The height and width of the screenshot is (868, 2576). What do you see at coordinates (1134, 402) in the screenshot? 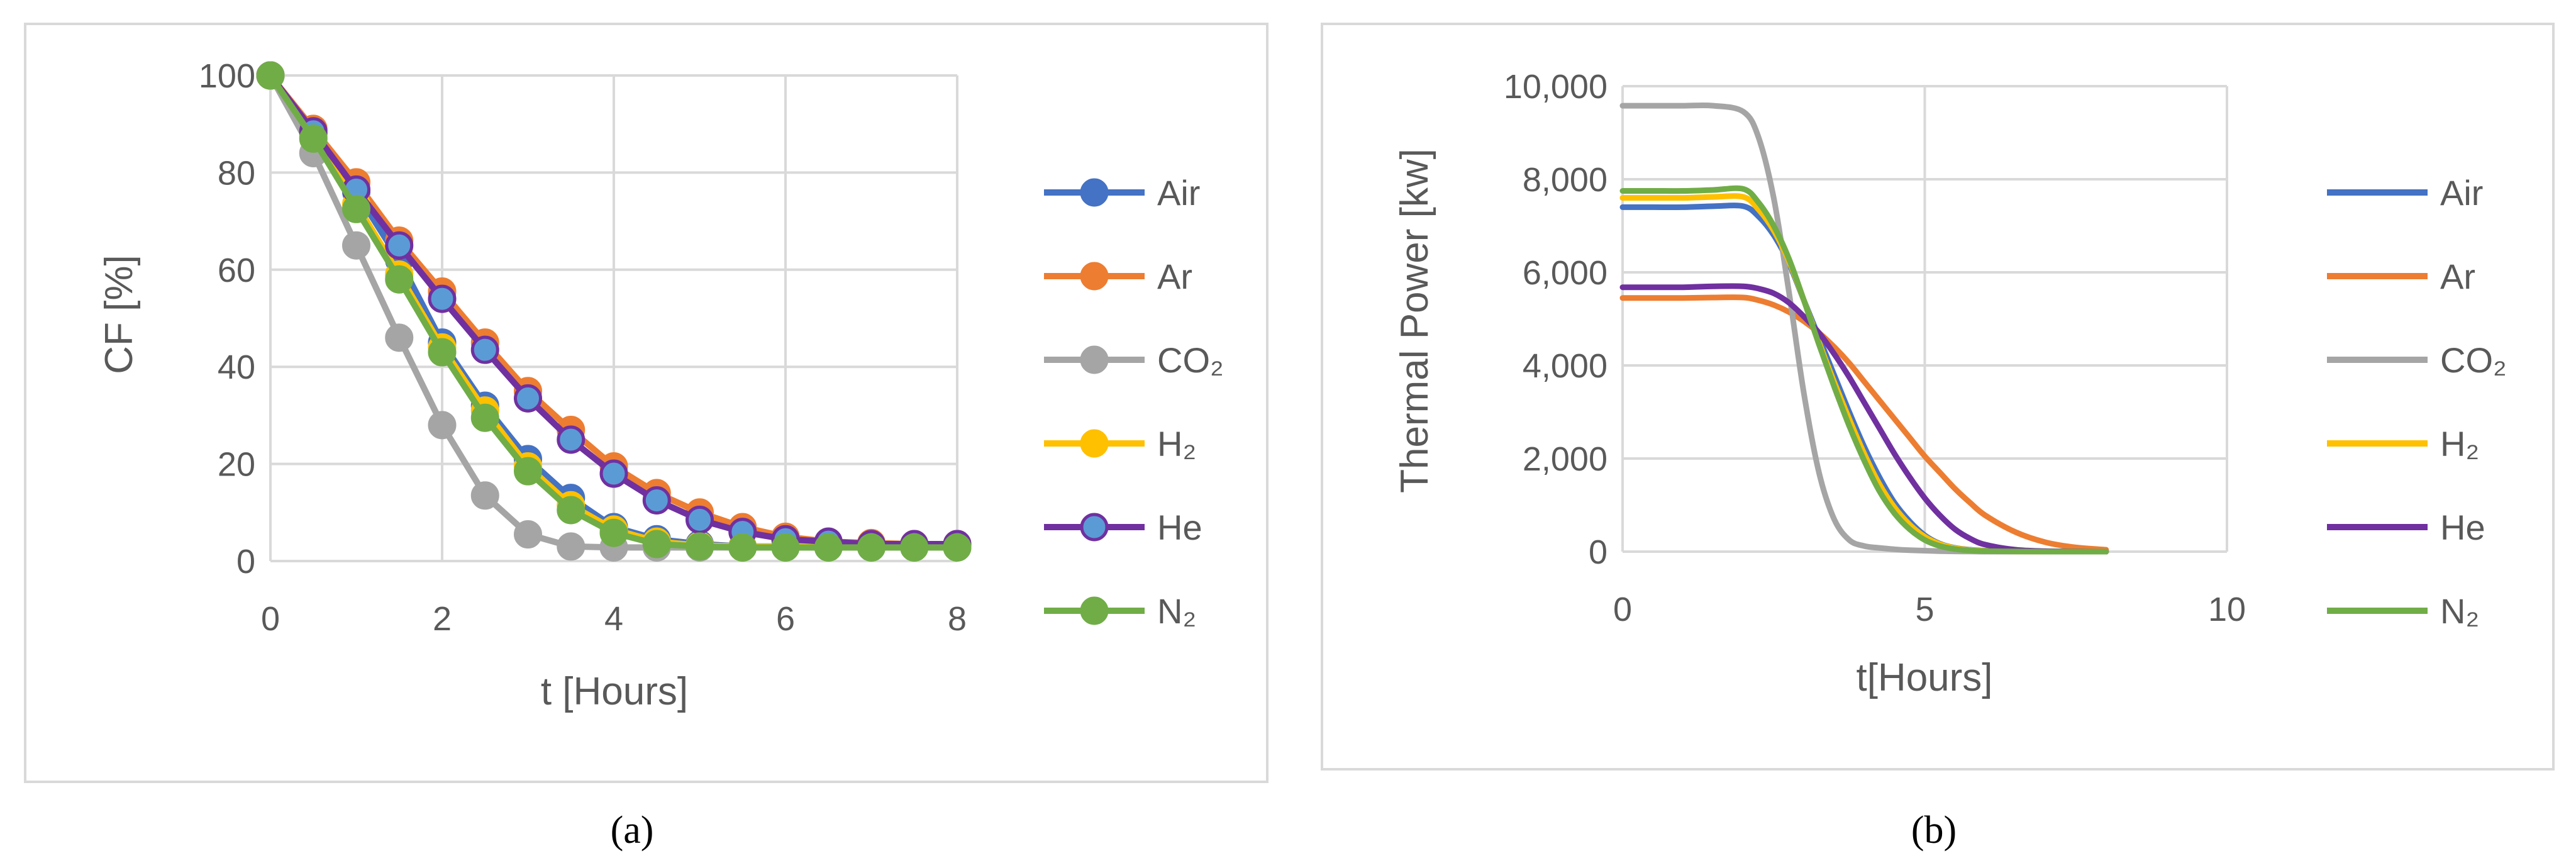
I see `chart-a-legend: Air Ar CO₂ H₂ He N₂` at bounding box center [1134, 402].